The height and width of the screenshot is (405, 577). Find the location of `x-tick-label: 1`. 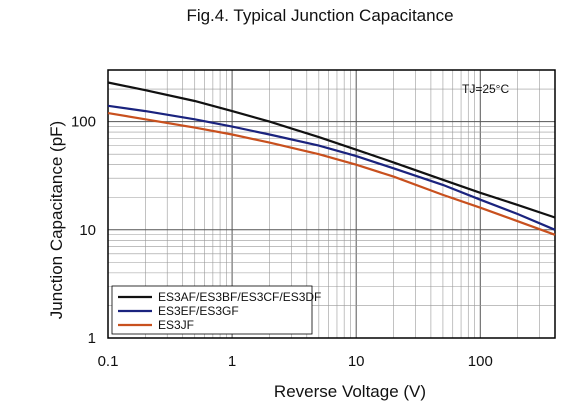

x-tick-label: 1 is located at coordinates (232, 361).